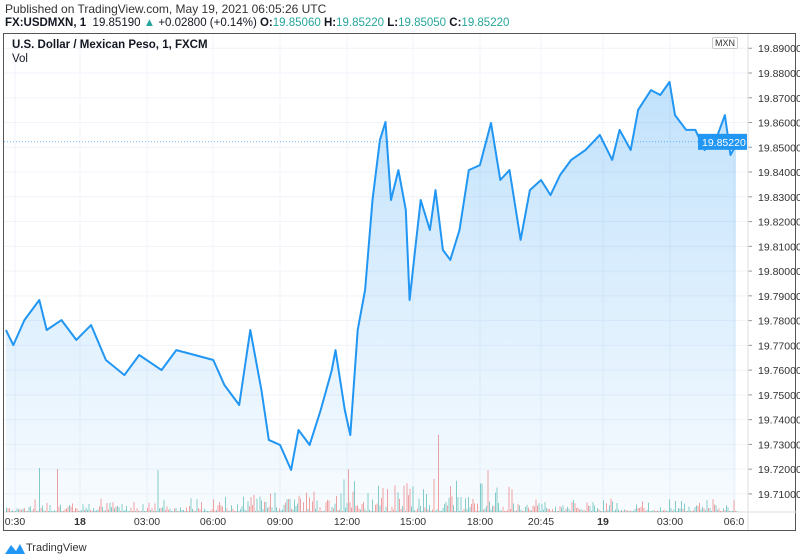 This screenshot has height=560, width=800. Describe the element at coordinates (779, 322) in the screenshot. I see `y-tick-label: 19.78000` at that location.